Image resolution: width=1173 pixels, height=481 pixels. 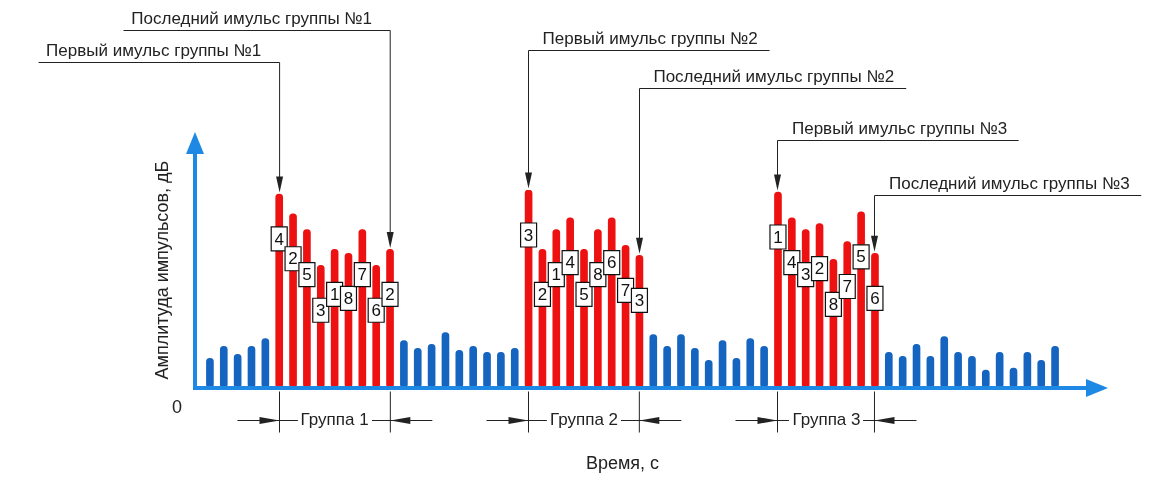 What do you see at coordinates (1009, 183) in the screenshot?
I see `annotation: Последний имульс группы №3` at bounding box center [1009, 183].